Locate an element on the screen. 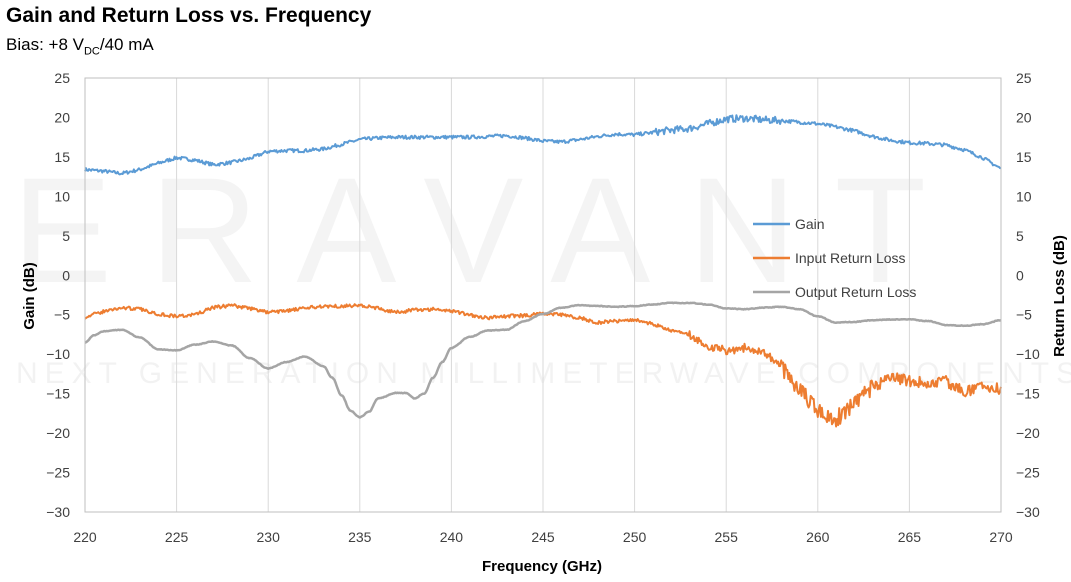  x-tick-label: 255 is located at coordinates (727, 537).